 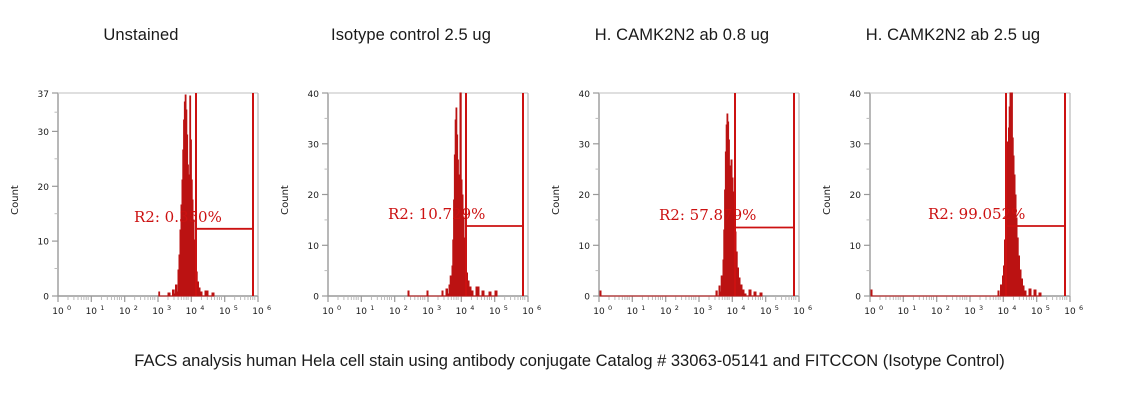 I want to click on panel-title: Isotype control 2.5 ug, so click(x=411, y=35).